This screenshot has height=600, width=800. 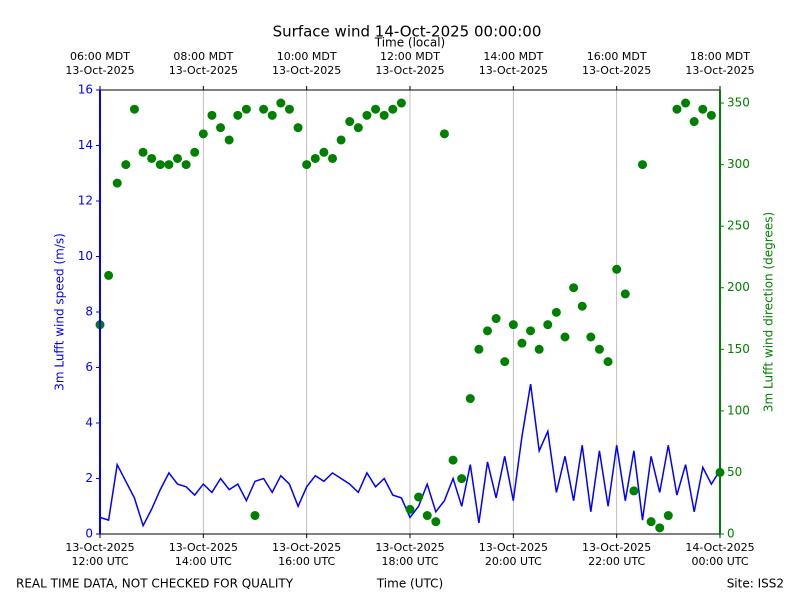 What do you see at coordinates (307, 63) in the screenshot?
I see `top-x-tick-label: 10:00 MDT 13-Oct-2025` at bounding box center [307, 63].